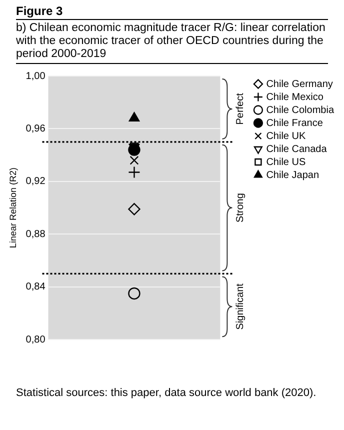 This screenshot has width=344, height=430. I want to click on y-tick-label: 0,84, so click(36, 287).